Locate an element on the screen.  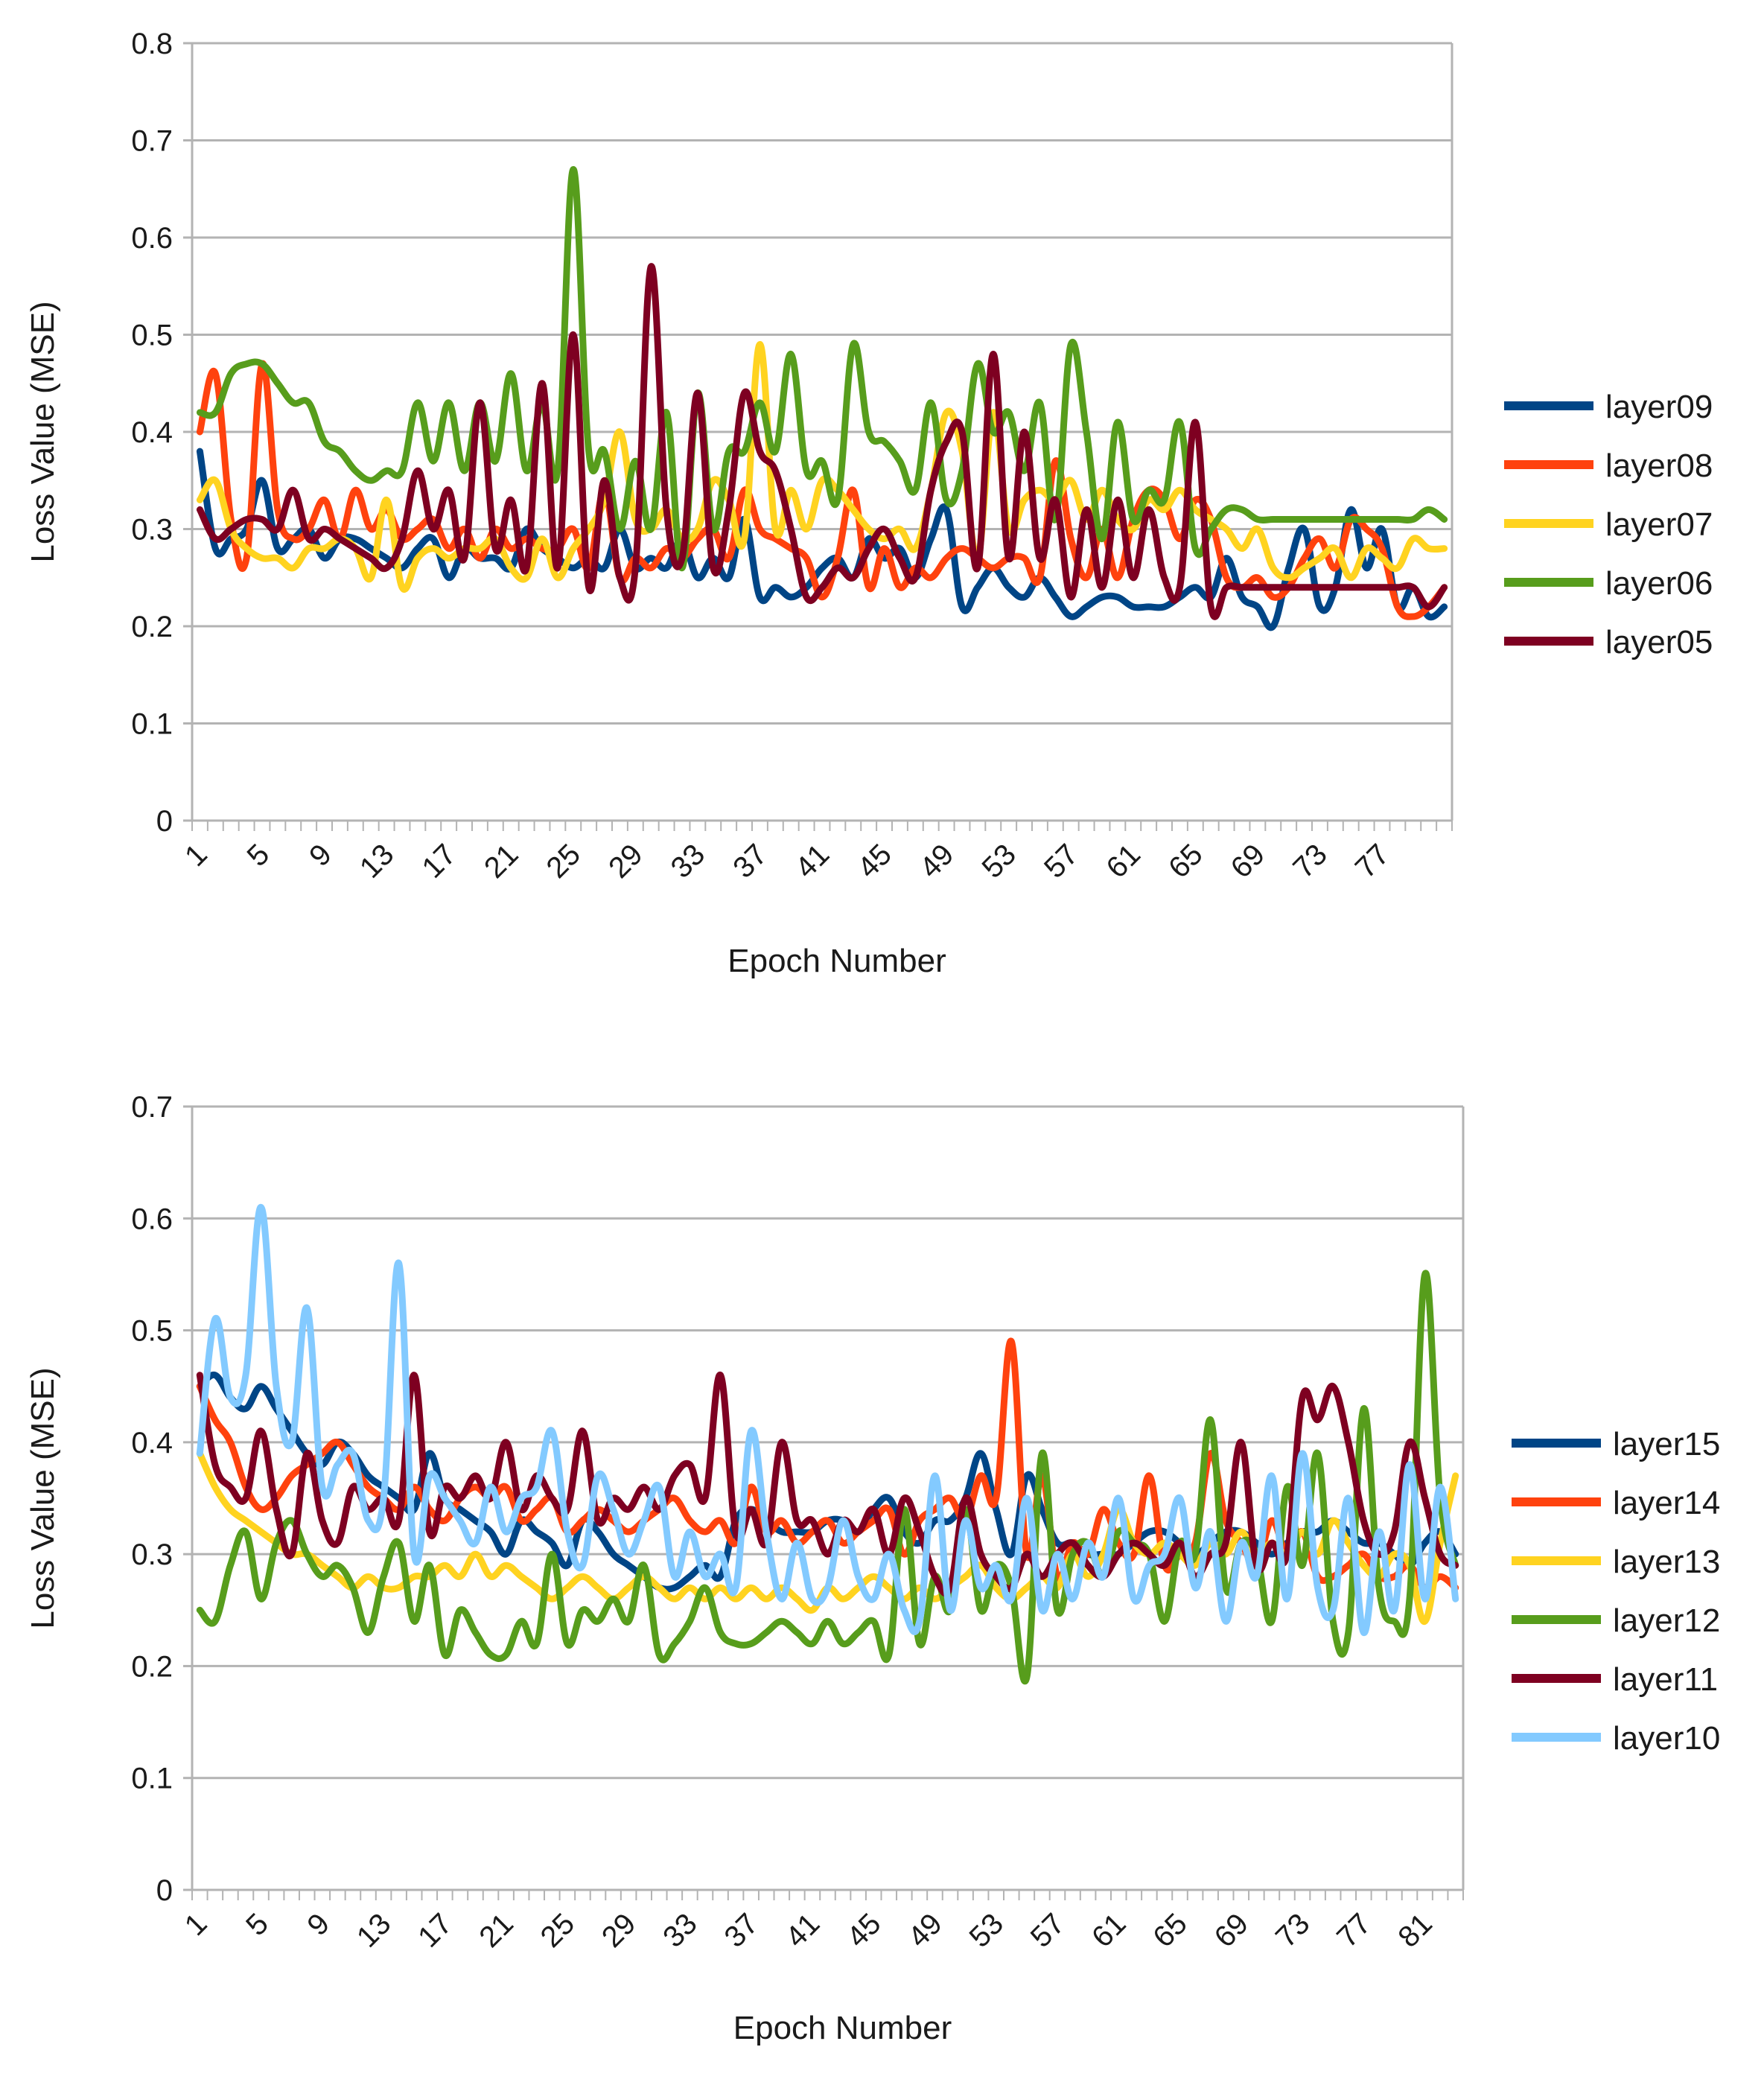
legend-label-layer05: layer05 is located at coordinates (1659, 642).